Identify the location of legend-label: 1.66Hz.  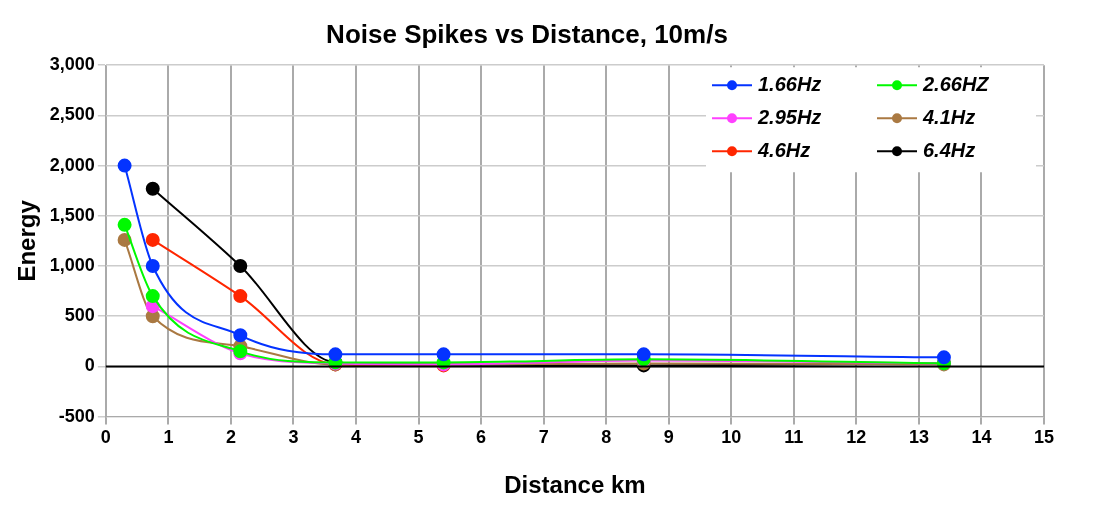
(790, 83).